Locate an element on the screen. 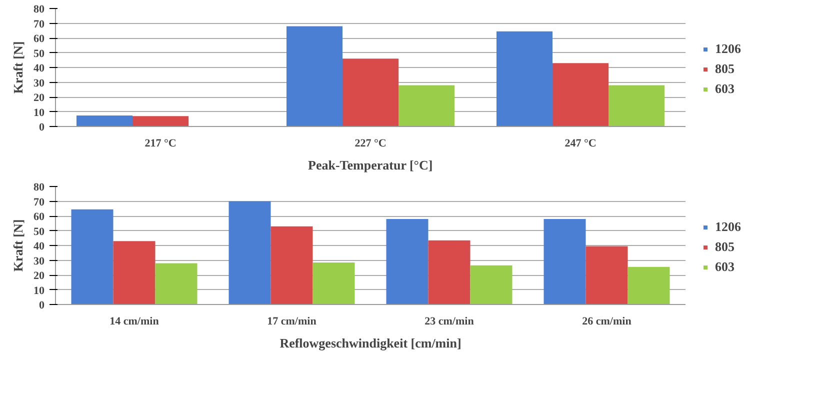 This screenshot has height=402, width=818. x-tick-label: 17 cm/min is located at coordinates (291, 322).